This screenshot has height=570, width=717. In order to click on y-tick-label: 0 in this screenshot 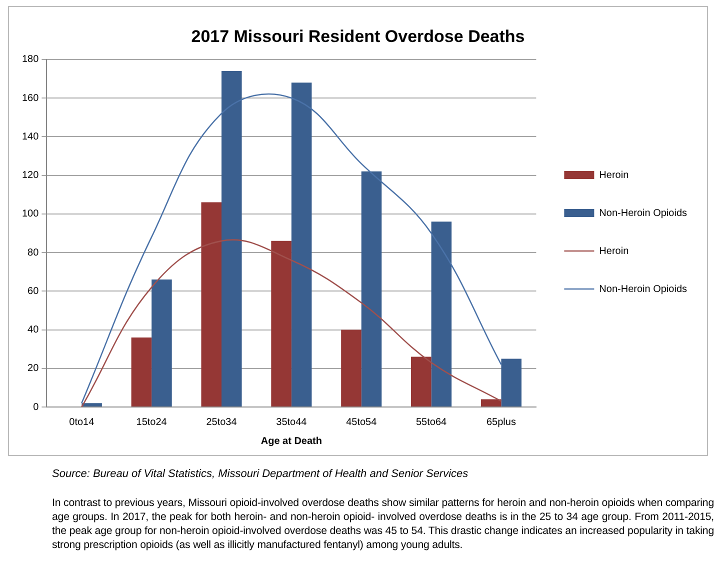, I will do `click(36, 407)`.